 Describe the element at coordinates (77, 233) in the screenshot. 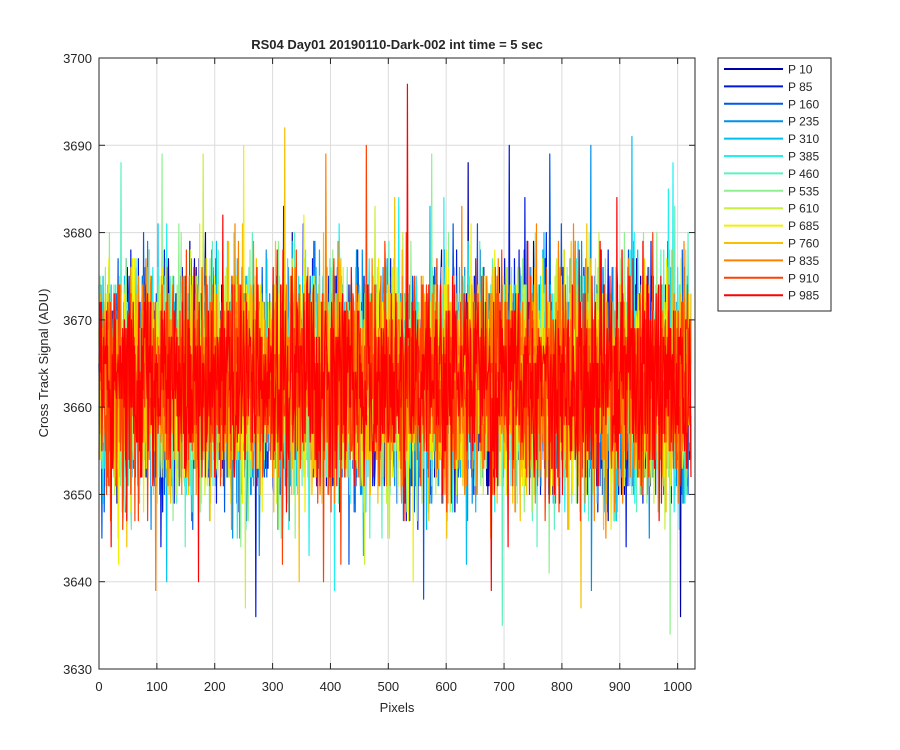

I see `y-tick-label: 3680` at that location.